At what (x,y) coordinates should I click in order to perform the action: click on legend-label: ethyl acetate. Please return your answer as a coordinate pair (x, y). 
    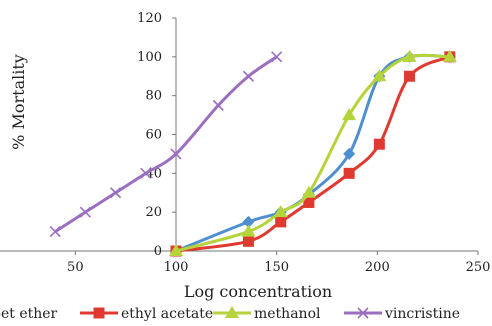
    Looking at the image, I should click on (167, 314).